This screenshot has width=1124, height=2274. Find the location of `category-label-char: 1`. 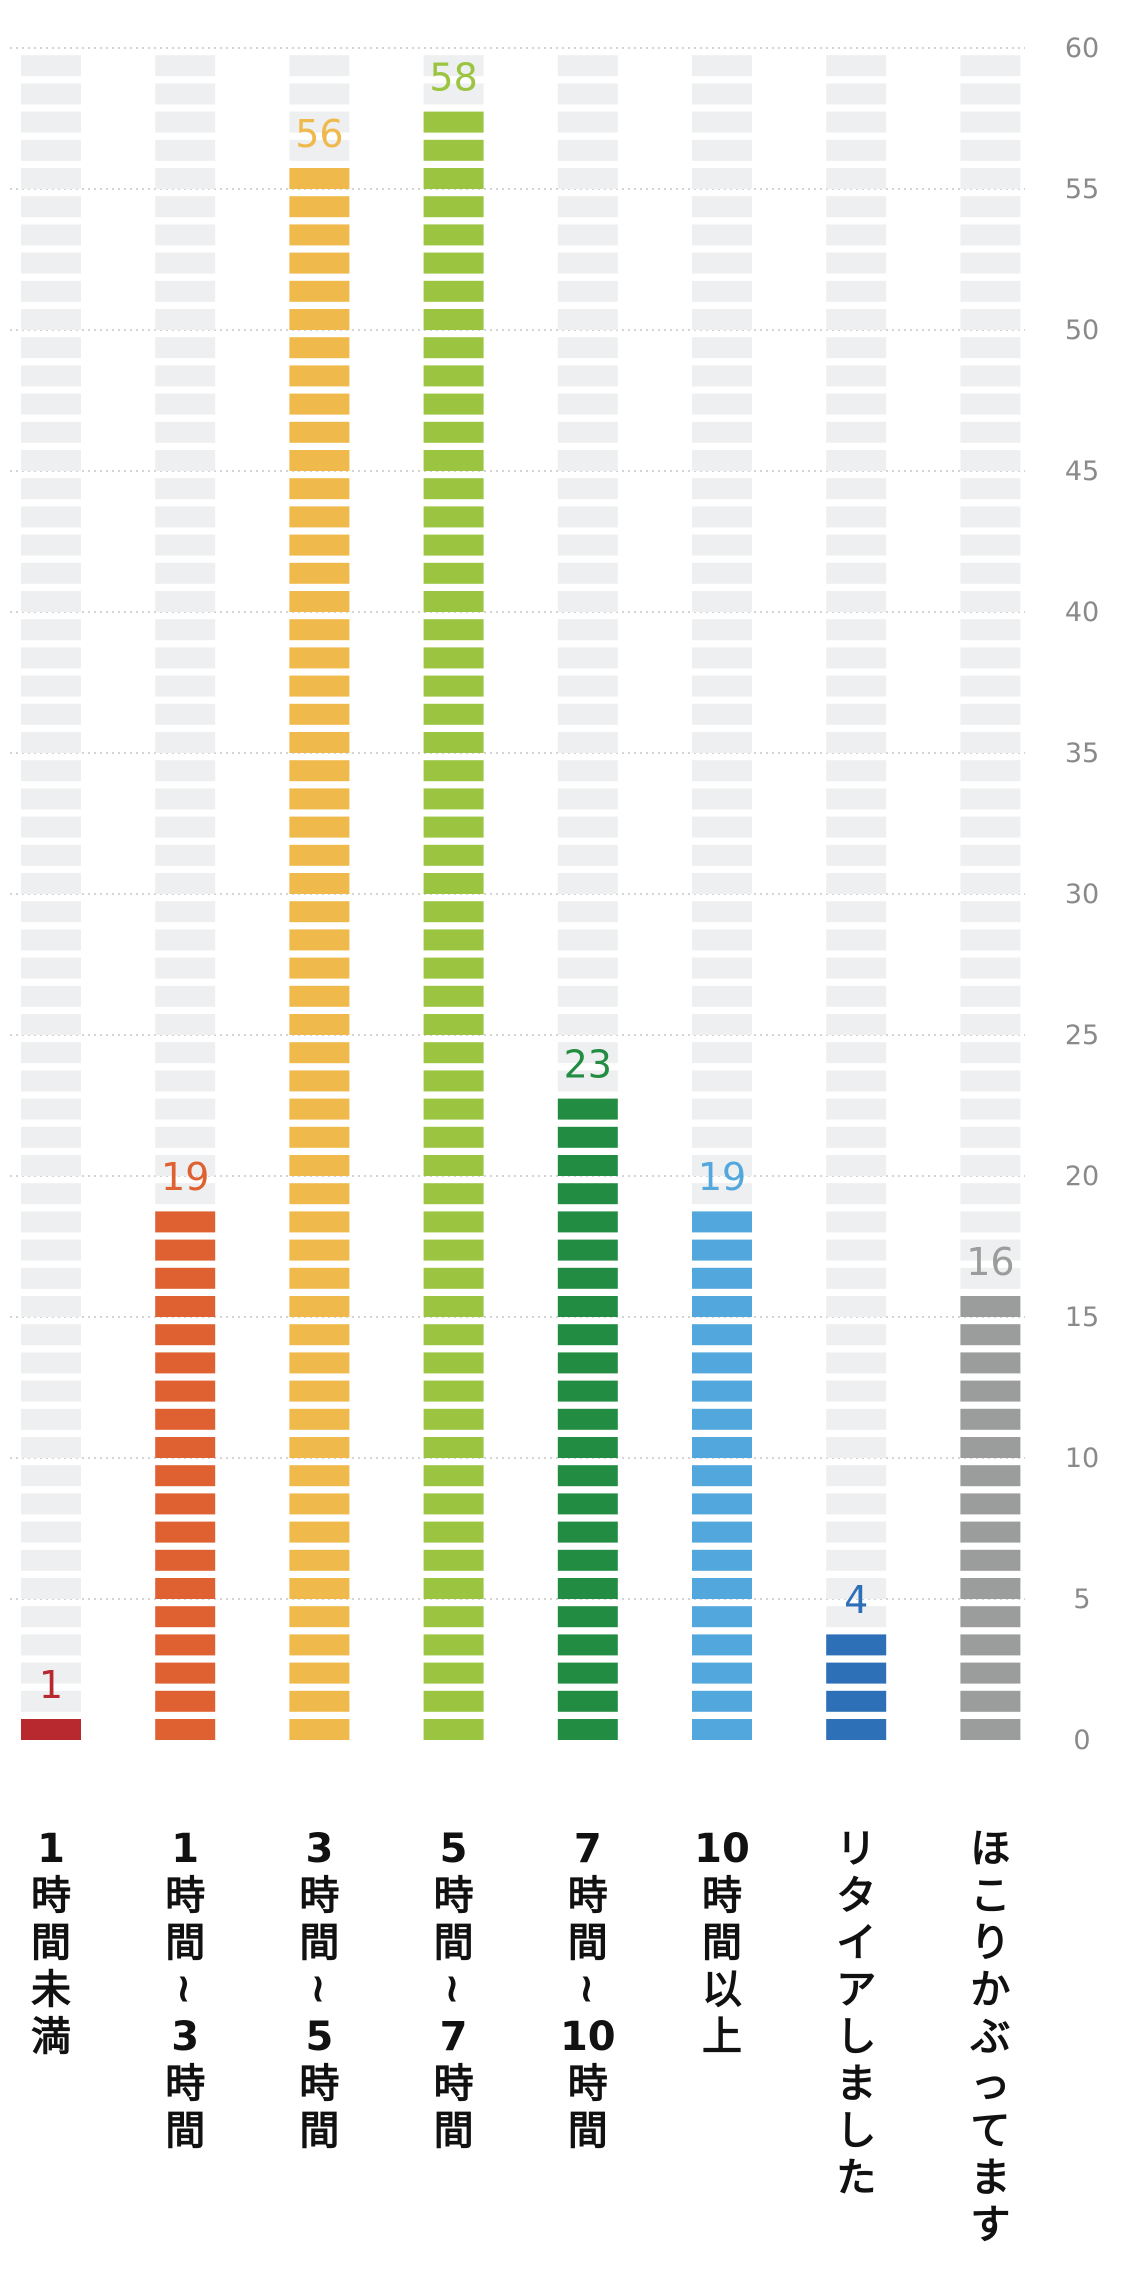

category-label-char: 1 is located at coordinates (185, 1849).